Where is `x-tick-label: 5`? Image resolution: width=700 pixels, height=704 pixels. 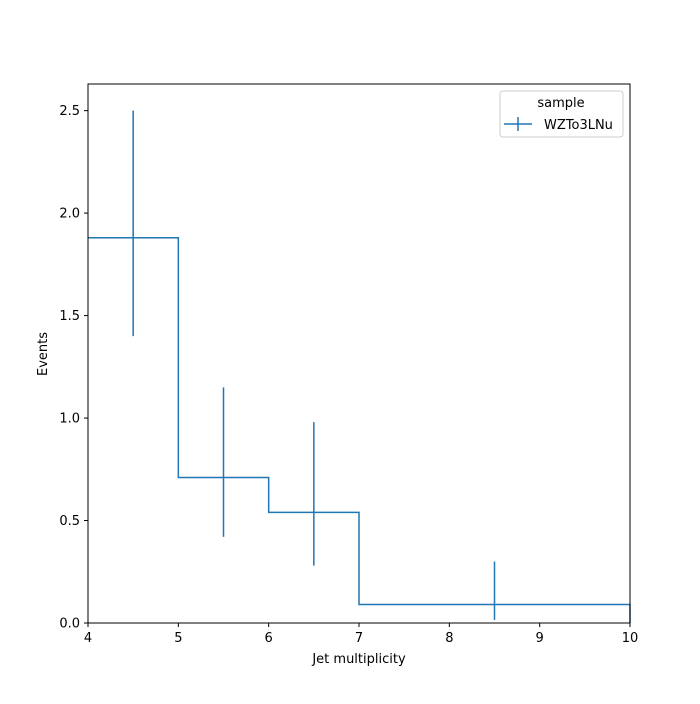
x-tick-label: 5 is located at coordinates (178, 638).